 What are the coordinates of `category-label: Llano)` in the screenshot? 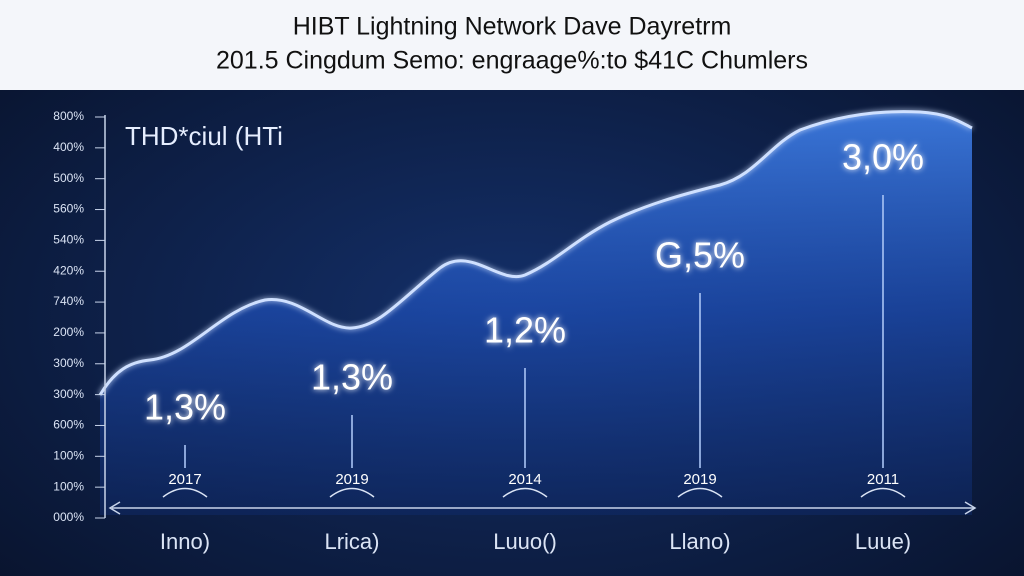 It's located at (699, 541).